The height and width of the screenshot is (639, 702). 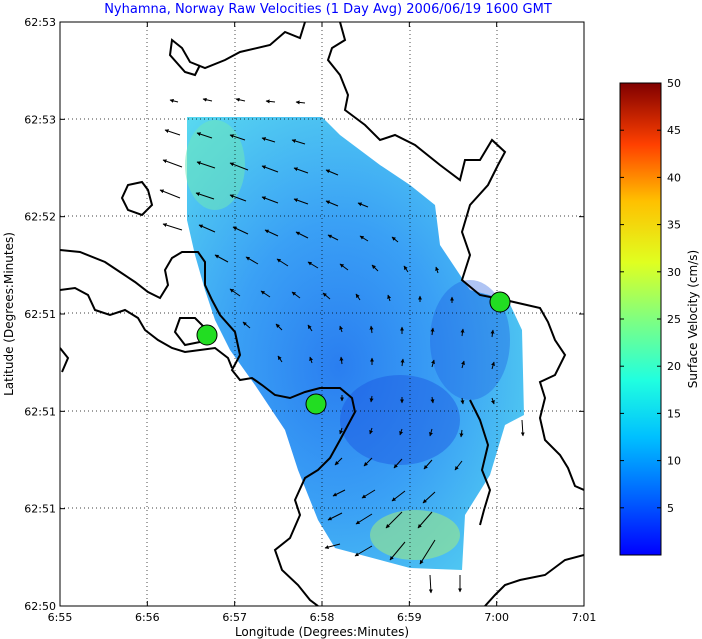 What do you see at coordinates (322, 617) in the screenshot?
I see `x-tick-label: 6:58` at bounding box center [322, 617].